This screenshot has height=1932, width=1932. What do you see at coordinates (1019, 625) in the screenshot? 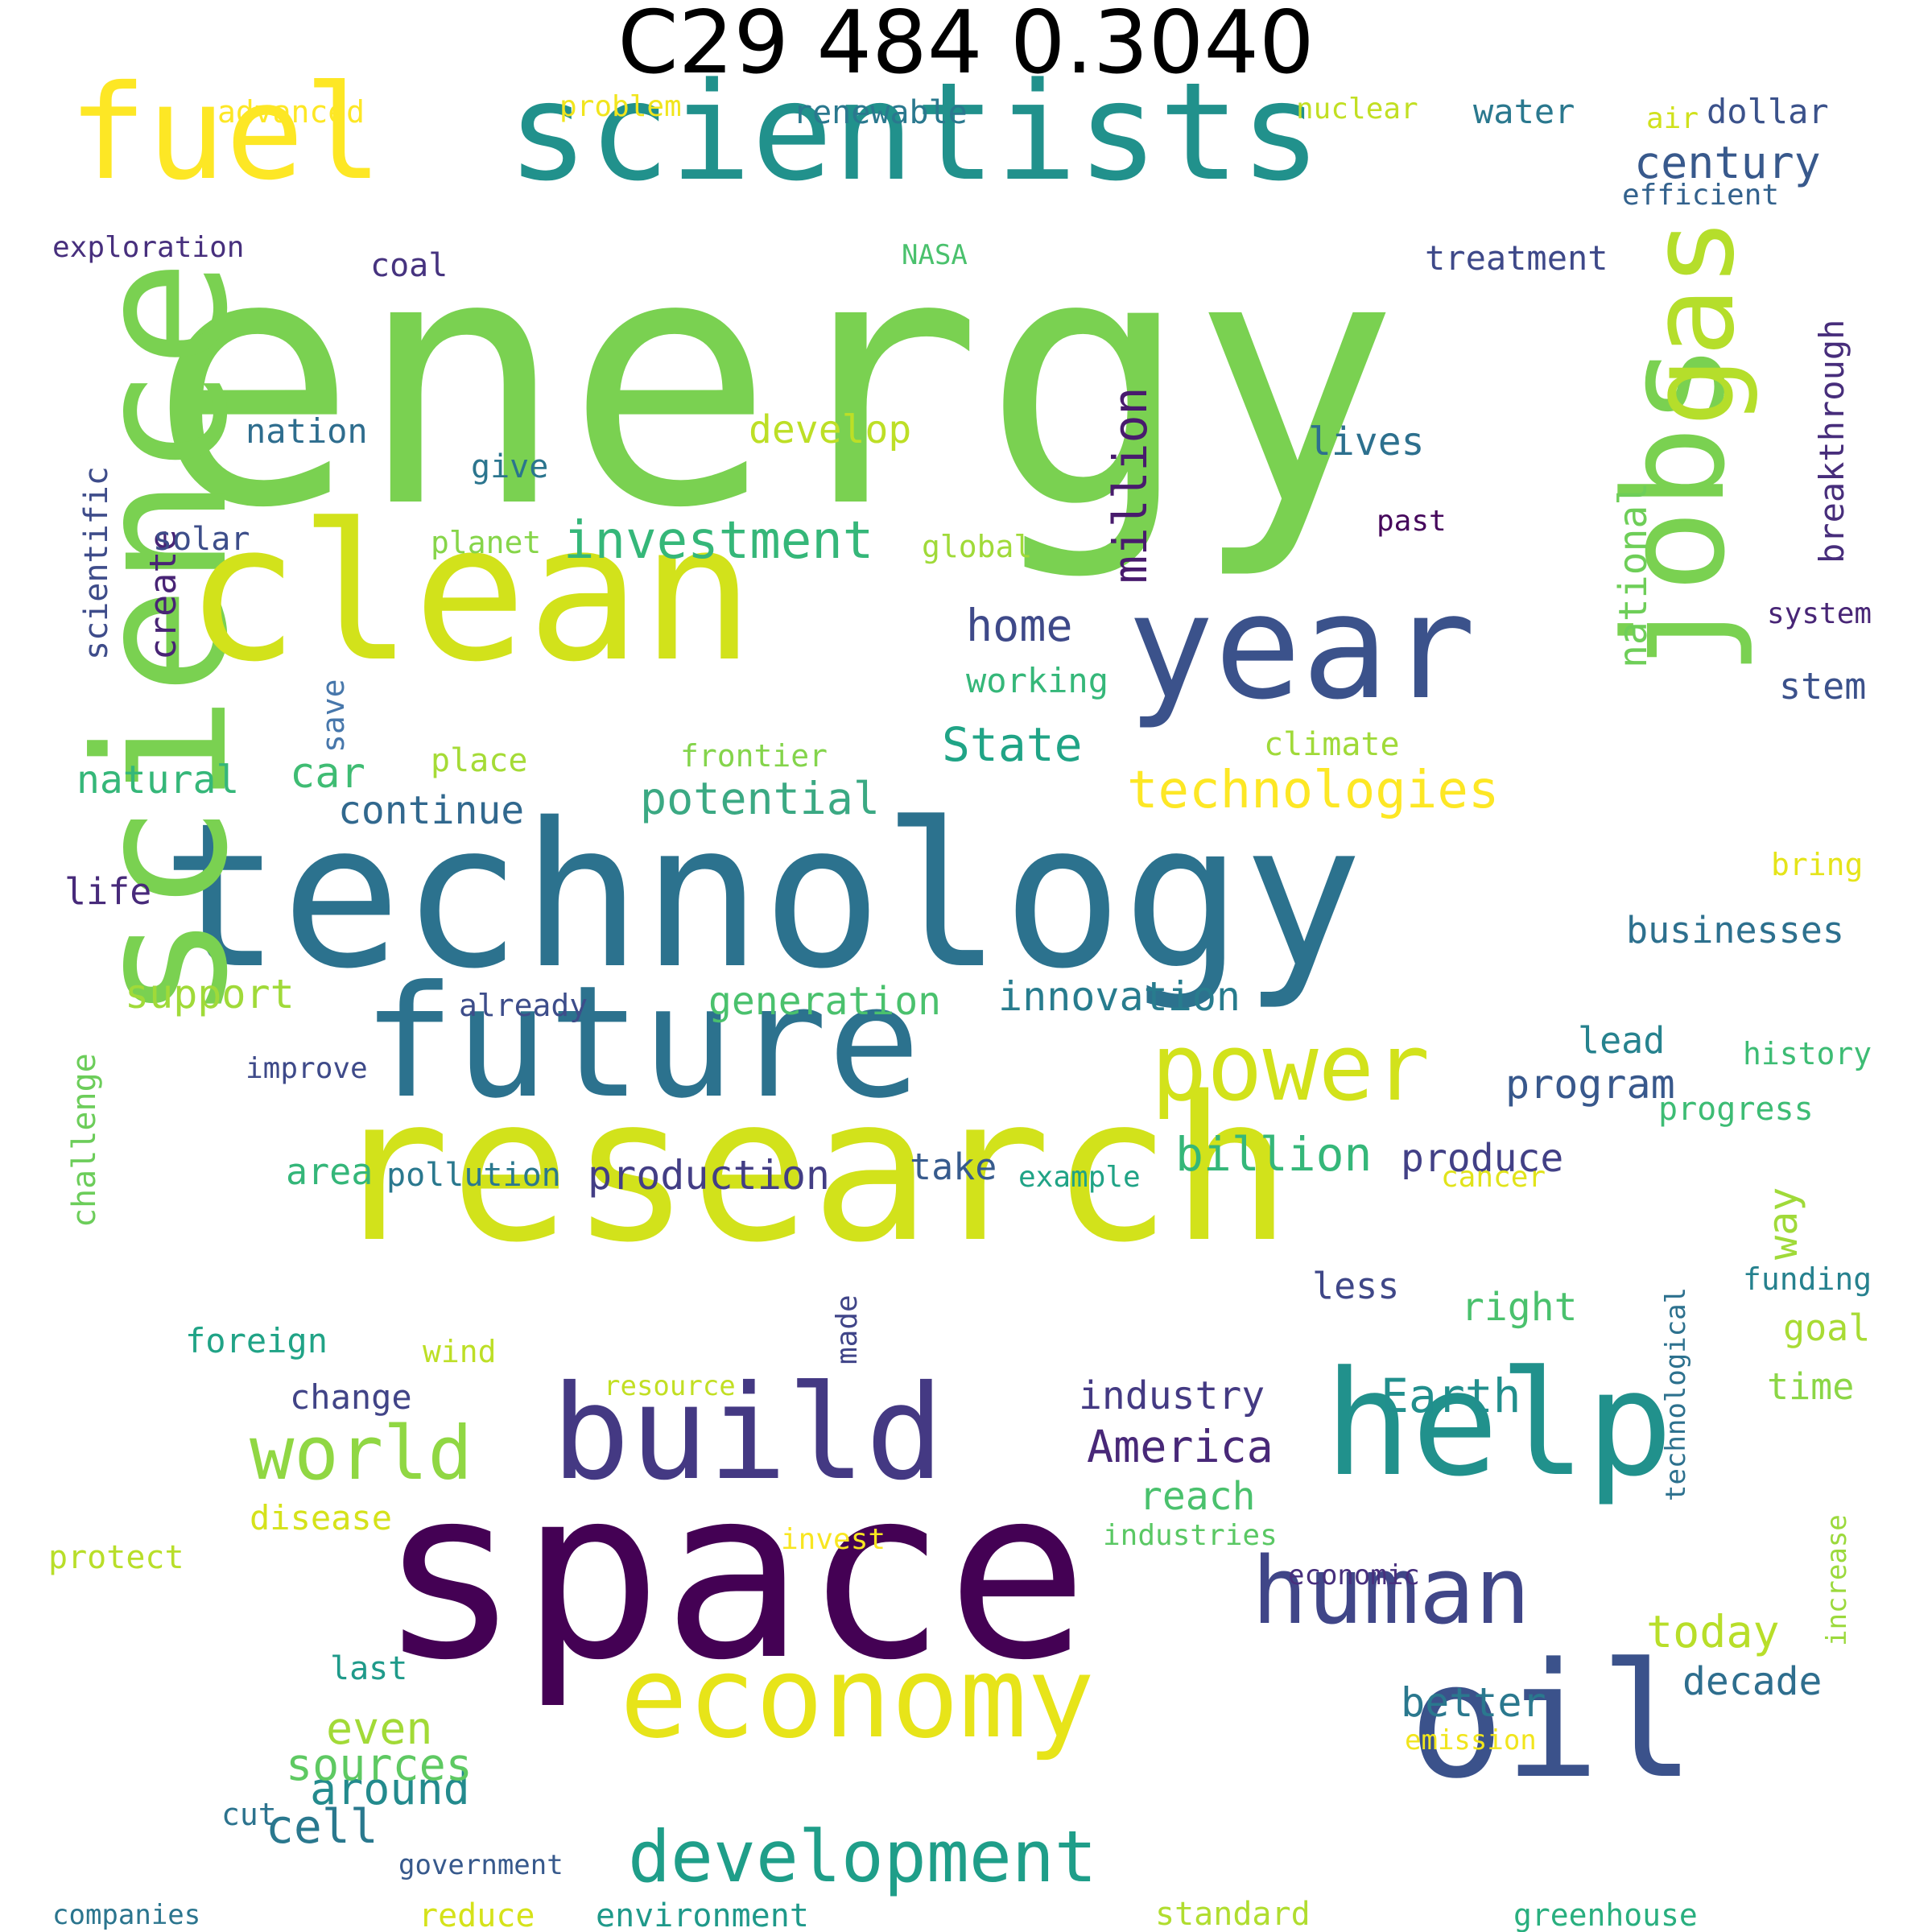
I see `cloud-word-home: home` at bounding box center [1019, 625].